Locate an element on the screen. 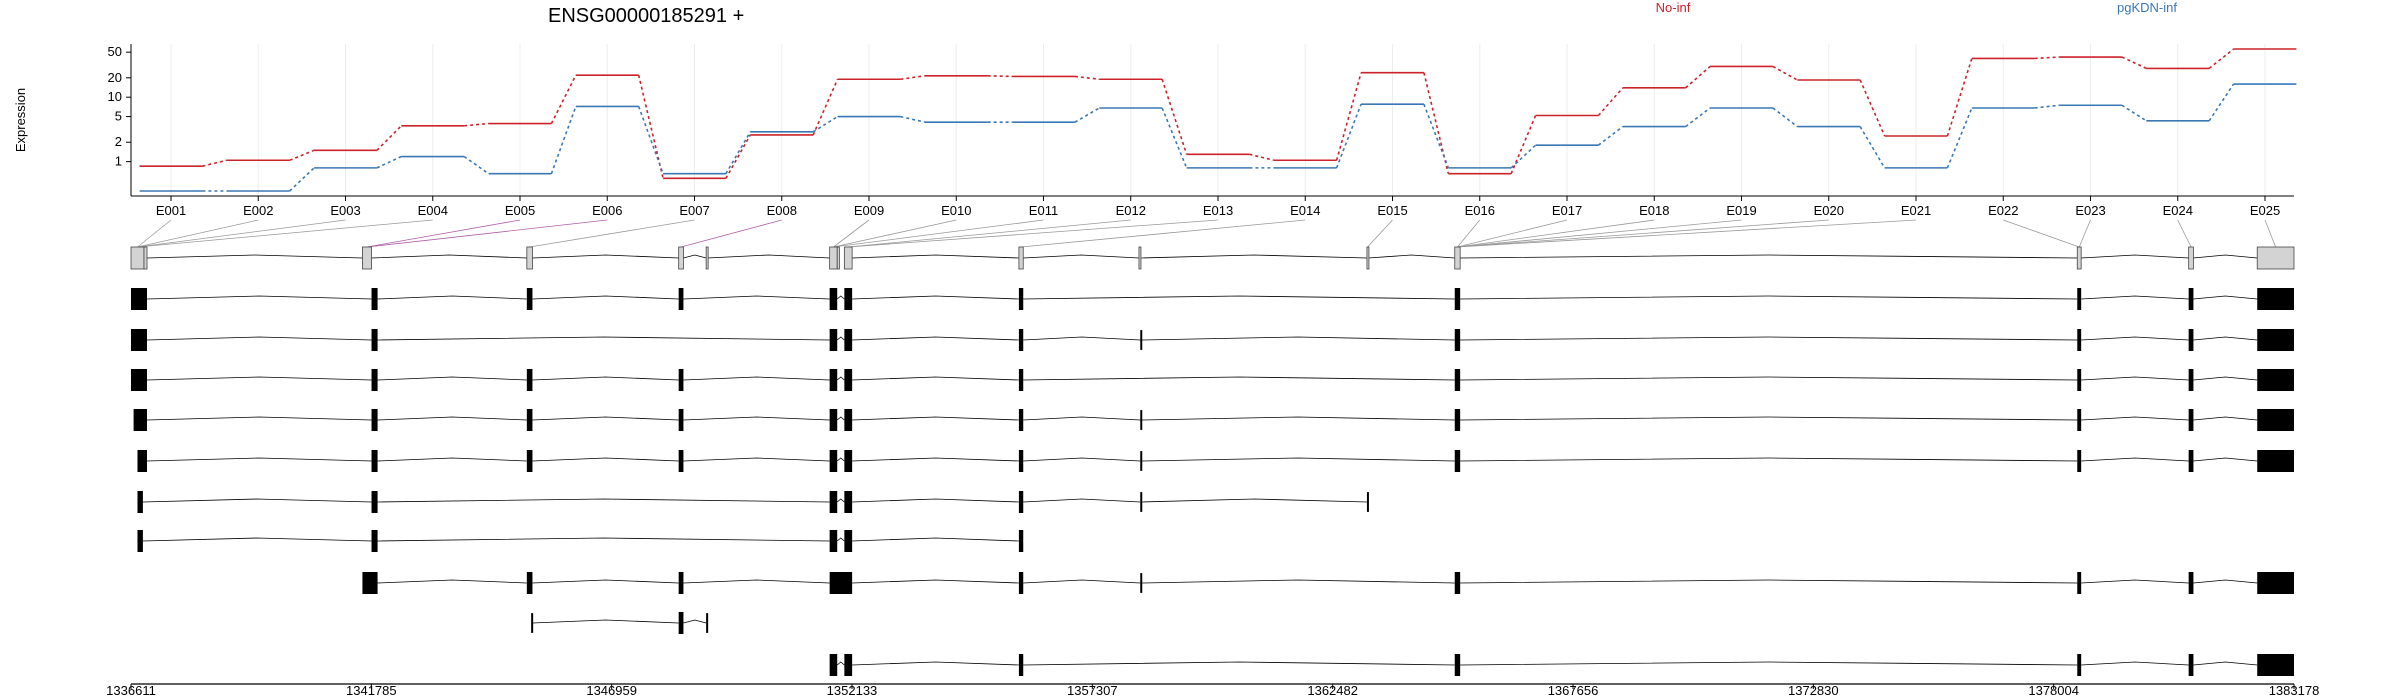 The width and height of the screenshot is (2400, 700). exon-tick-label: E001 is located at coordinates (171, 210).